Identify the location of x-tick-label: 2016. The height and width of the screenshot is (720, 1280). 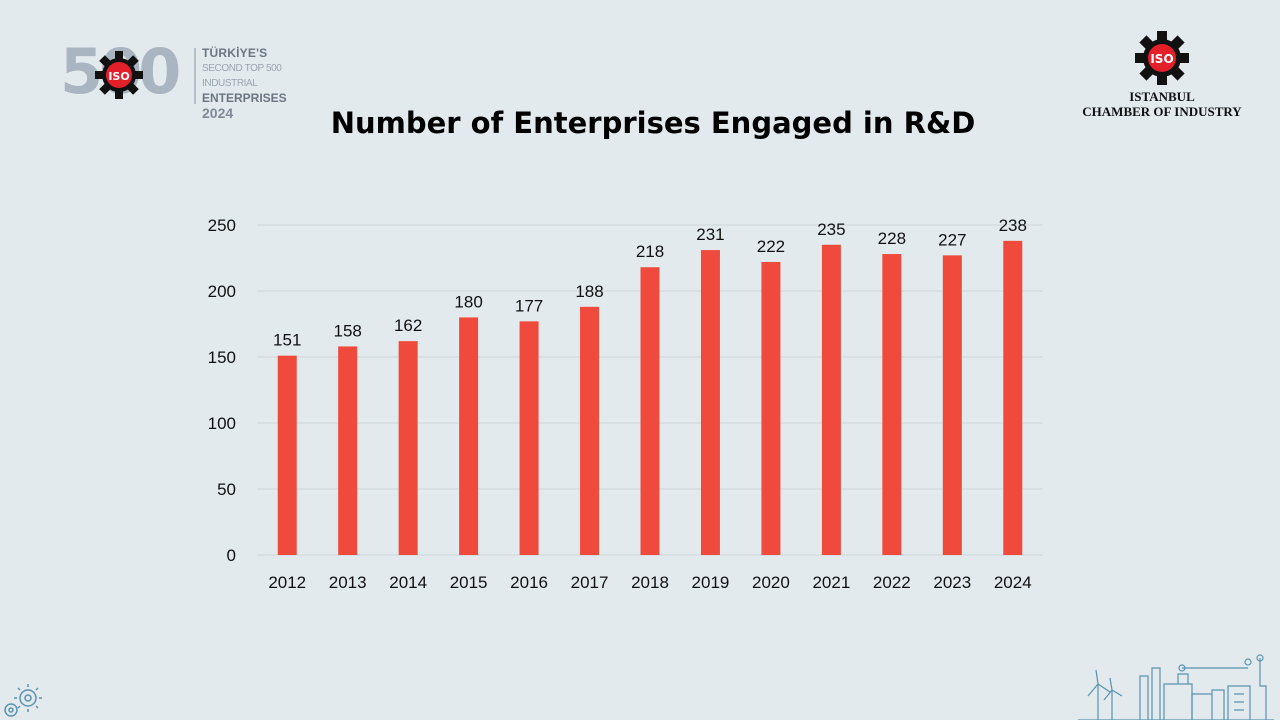
(529, 582).